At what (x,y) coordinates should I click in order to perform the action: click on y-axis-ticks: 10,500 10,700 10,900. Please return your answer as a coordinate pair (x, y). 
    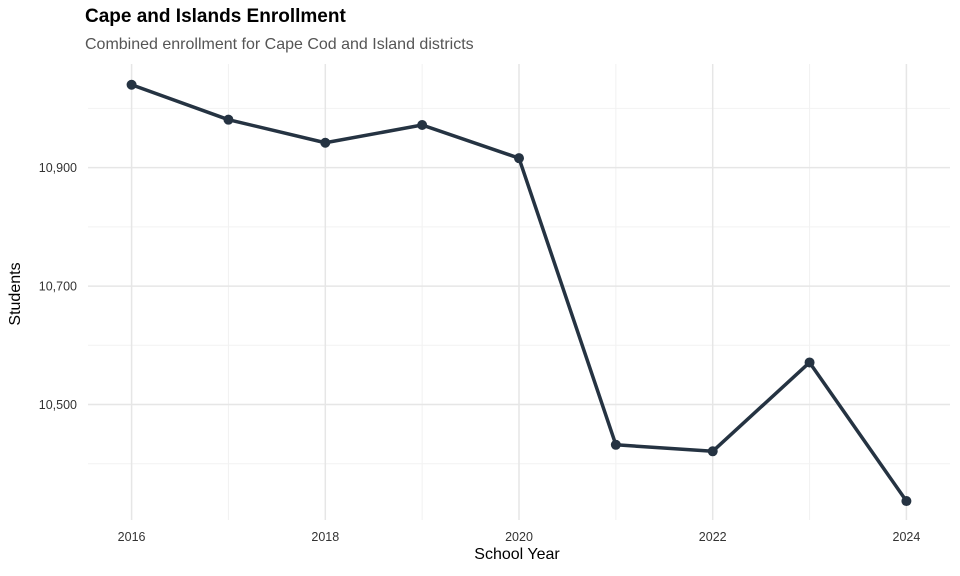
    Looking at the image, I should click on (58, 286).